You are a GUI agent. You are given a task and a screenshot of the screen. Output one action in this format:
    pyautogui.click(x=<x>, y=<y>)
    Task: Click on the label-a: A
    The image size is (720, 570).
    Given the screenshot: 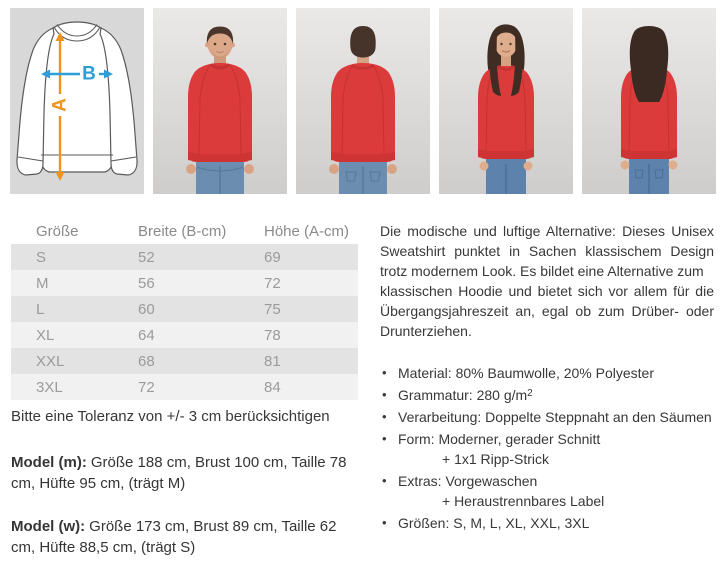 What is the action you would take?
    pyautogui.click(x=60, y=105)
    